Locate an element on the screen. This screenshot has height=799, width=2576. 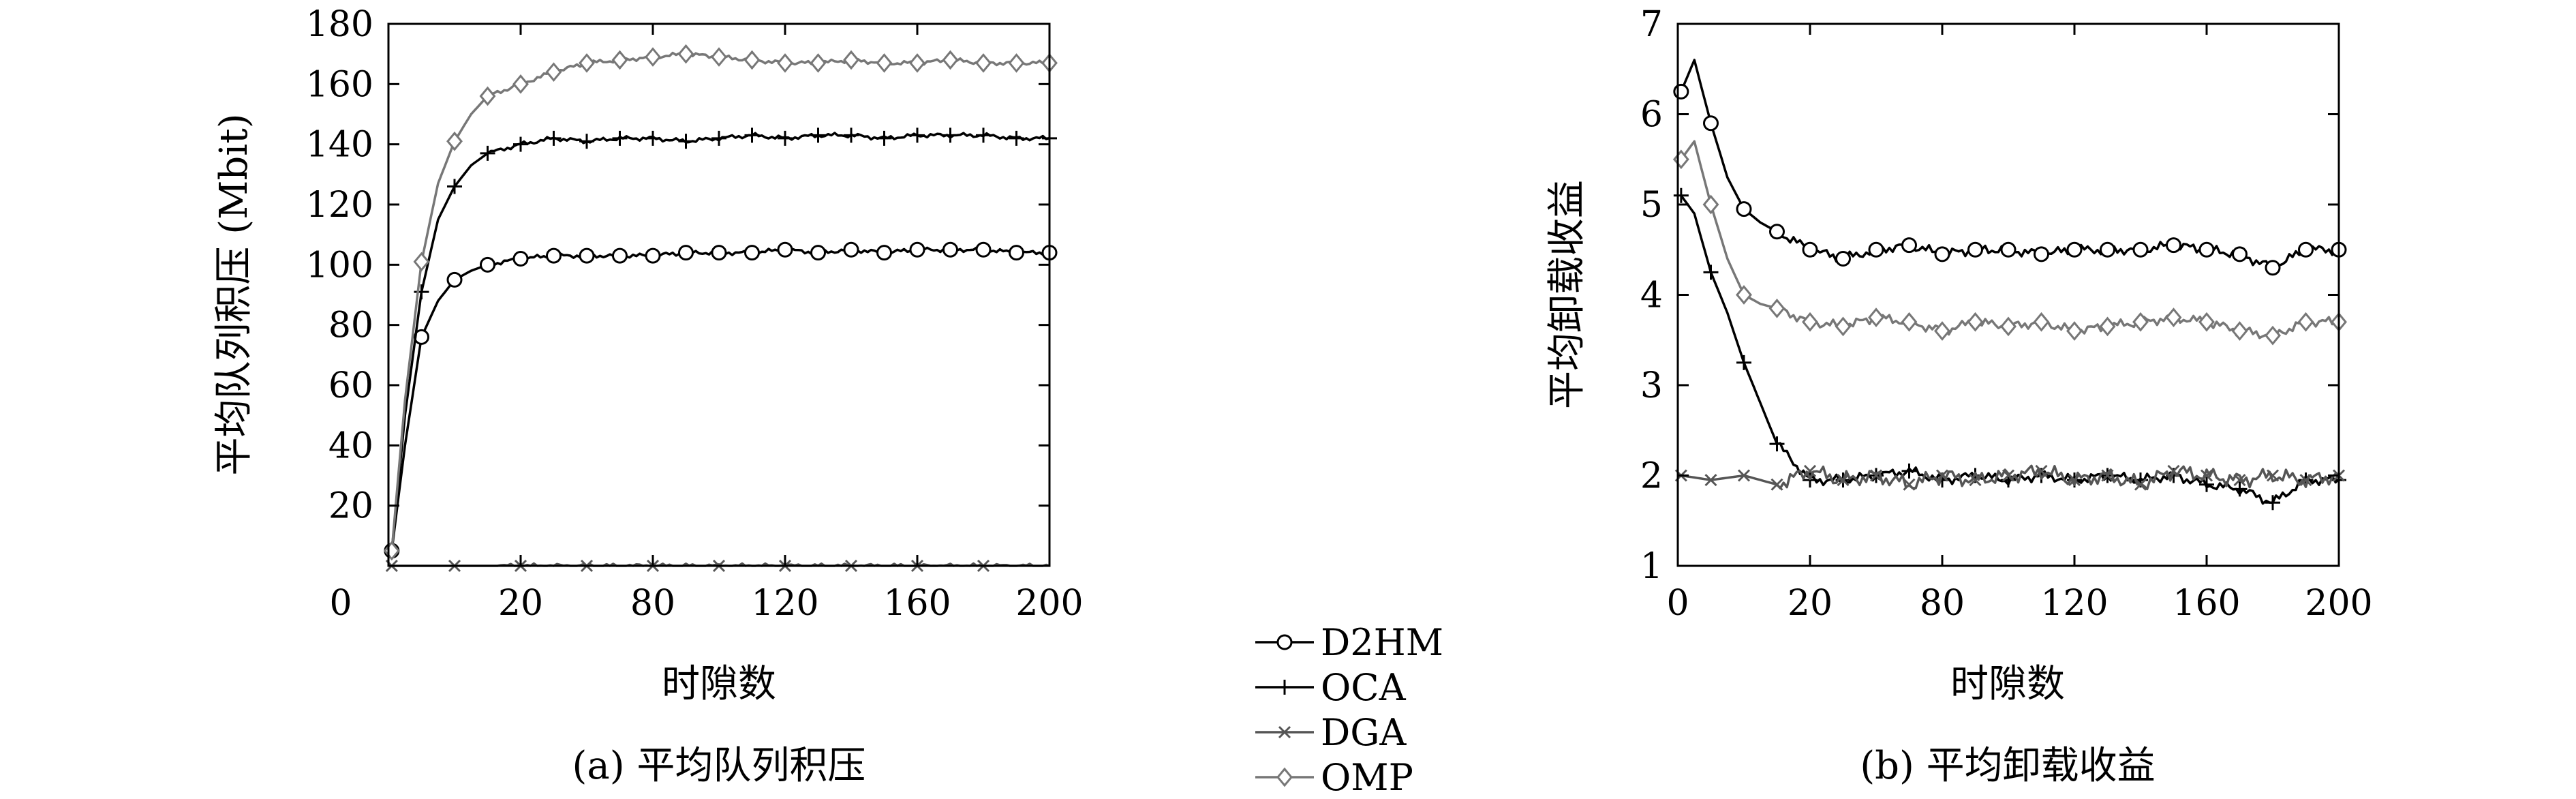
panel-b-xtick-label: 20 is located at coordinates (1811, 603).